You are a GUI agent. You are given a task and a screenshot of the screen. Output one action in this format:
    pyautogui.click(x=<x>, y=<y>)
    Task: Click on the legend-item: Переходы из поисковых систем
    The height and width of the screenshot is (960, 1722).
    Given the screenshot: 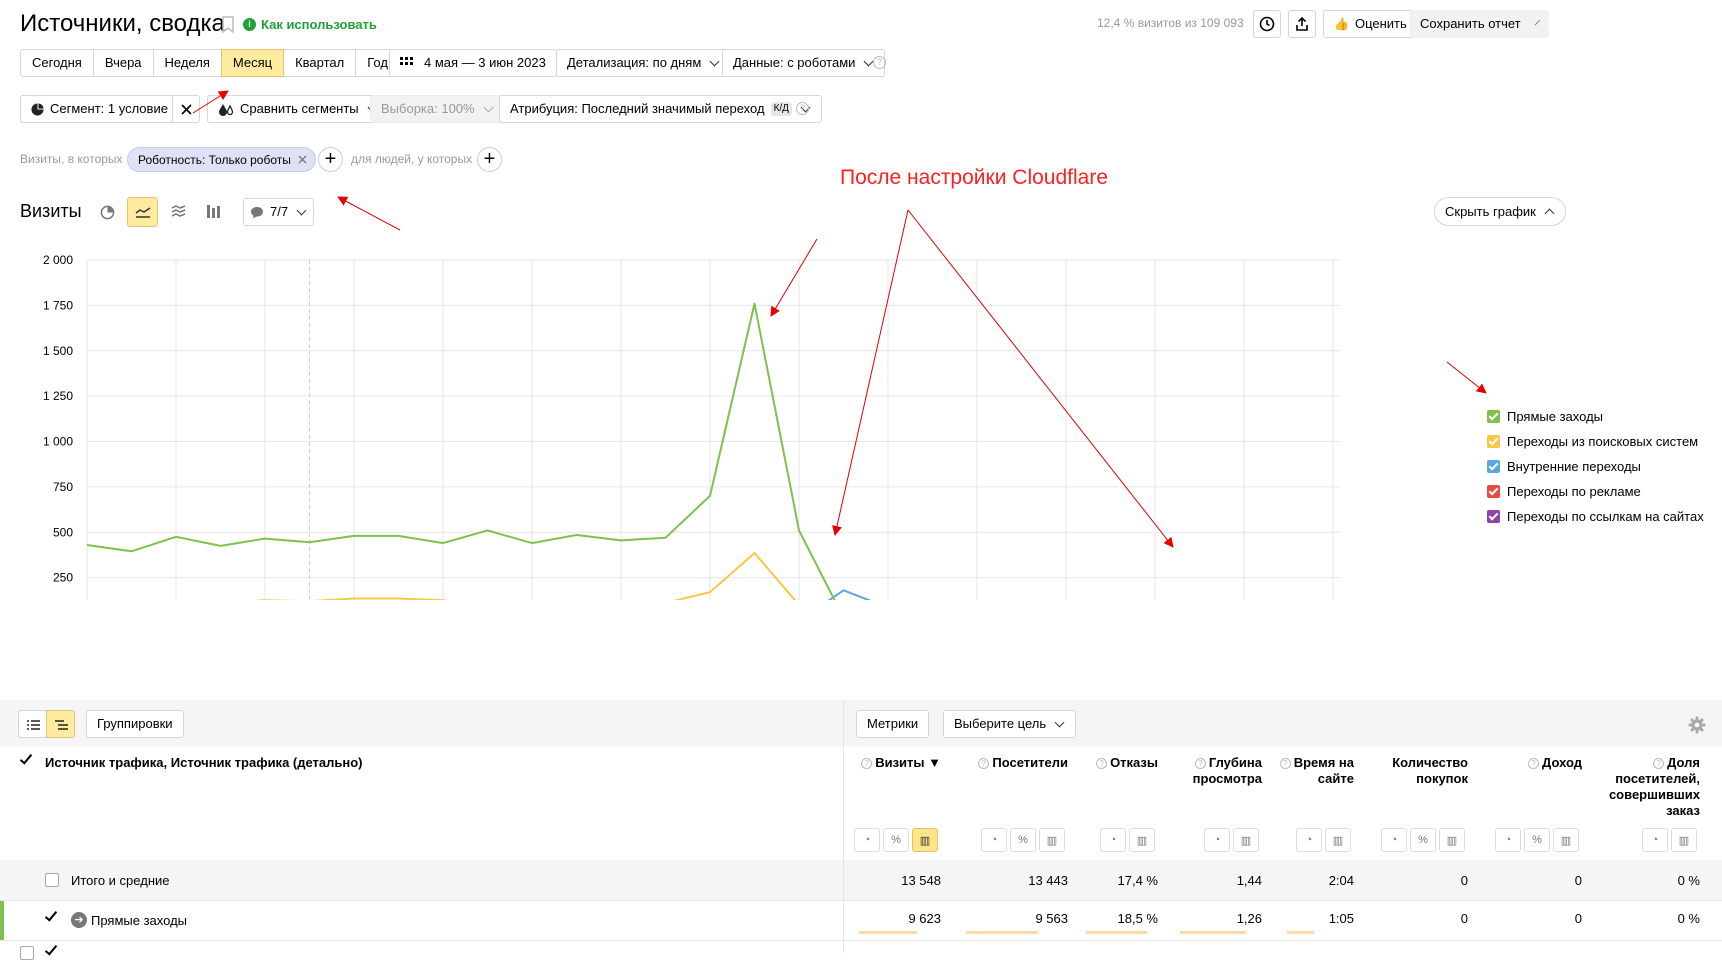 What is the action you would take?
    pyautogui.click(x=1592, y=441)
    